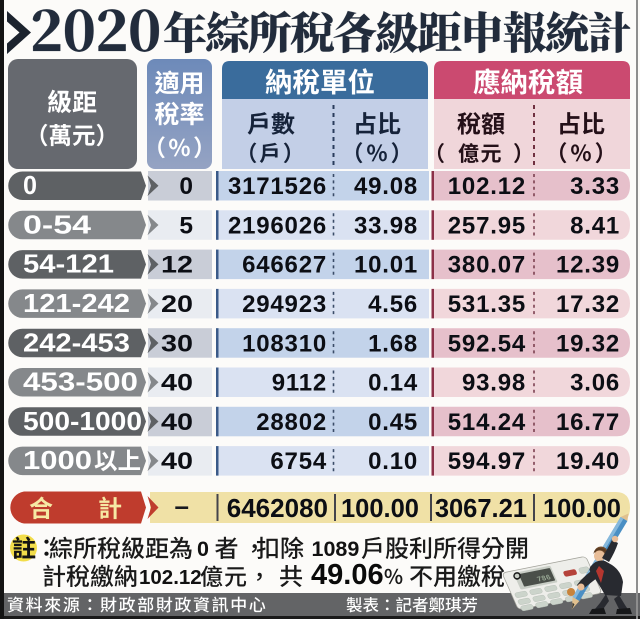  I want to click on svg-text: 3.33, so click(595, 186).